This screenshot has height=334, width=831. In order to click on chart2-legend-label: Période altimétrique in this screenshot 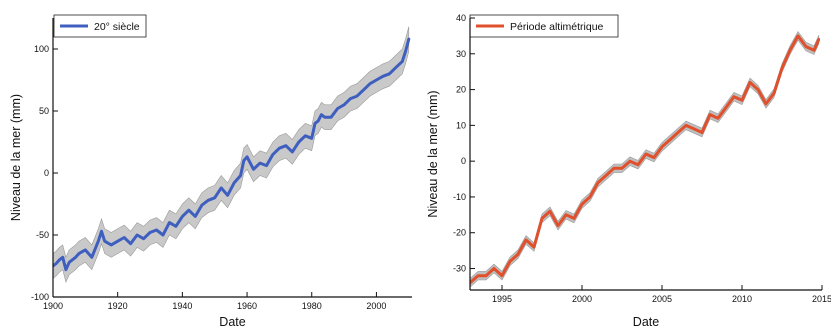, I will do `click(557, 27)`.